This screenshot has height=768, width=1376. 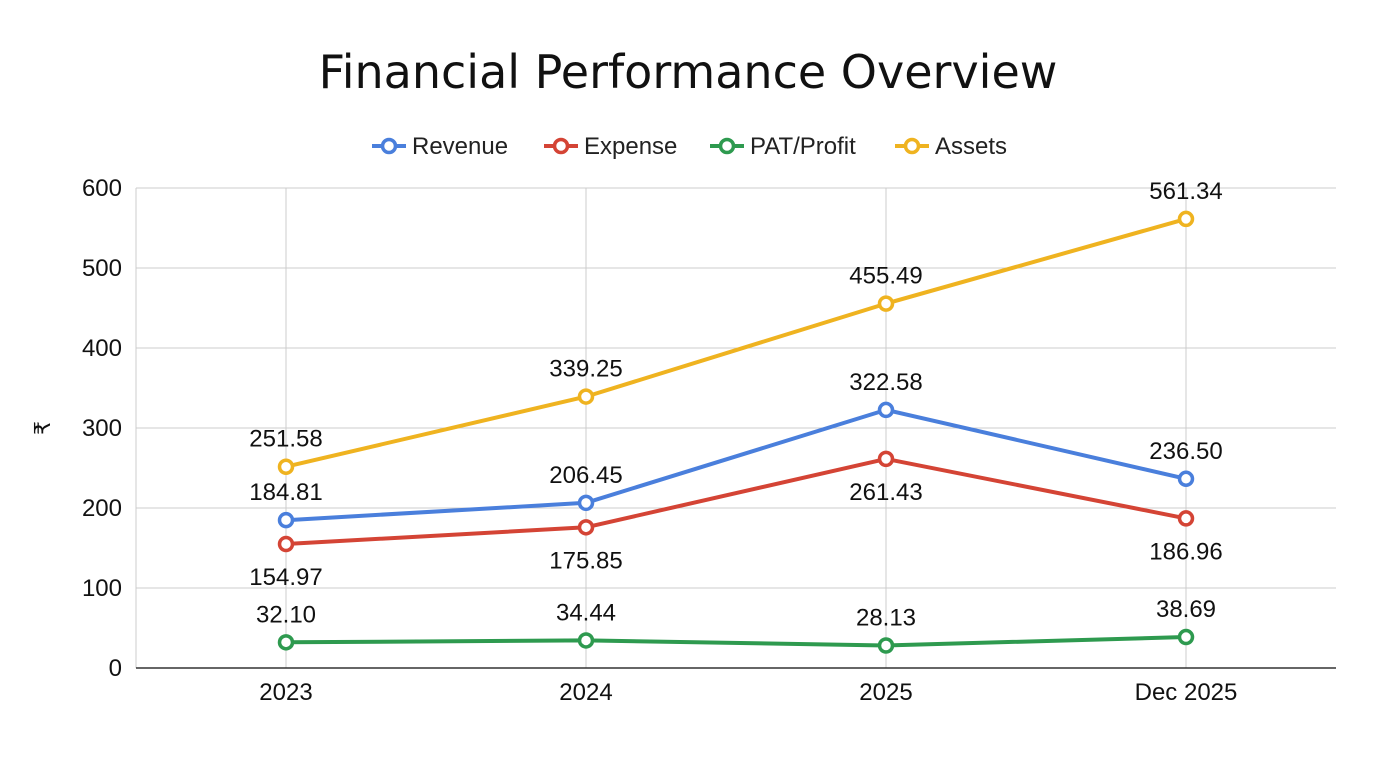 What do you see at coordinates (885, 276) in the screenshot?
I see `data-label-assets: 455.49` at bounding box center [885, 276].